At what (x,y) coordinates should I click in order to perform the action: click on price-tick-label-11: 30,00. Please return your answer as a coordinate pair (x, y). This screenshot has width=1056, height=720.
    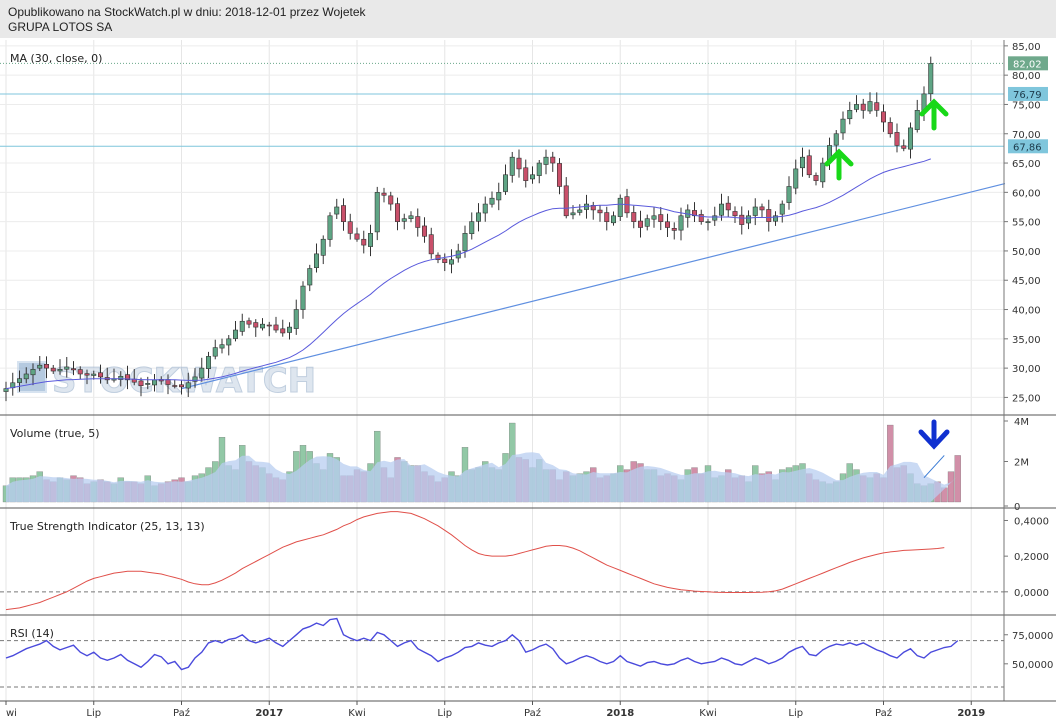
    Looking at the image, I should click on (1026, 369).